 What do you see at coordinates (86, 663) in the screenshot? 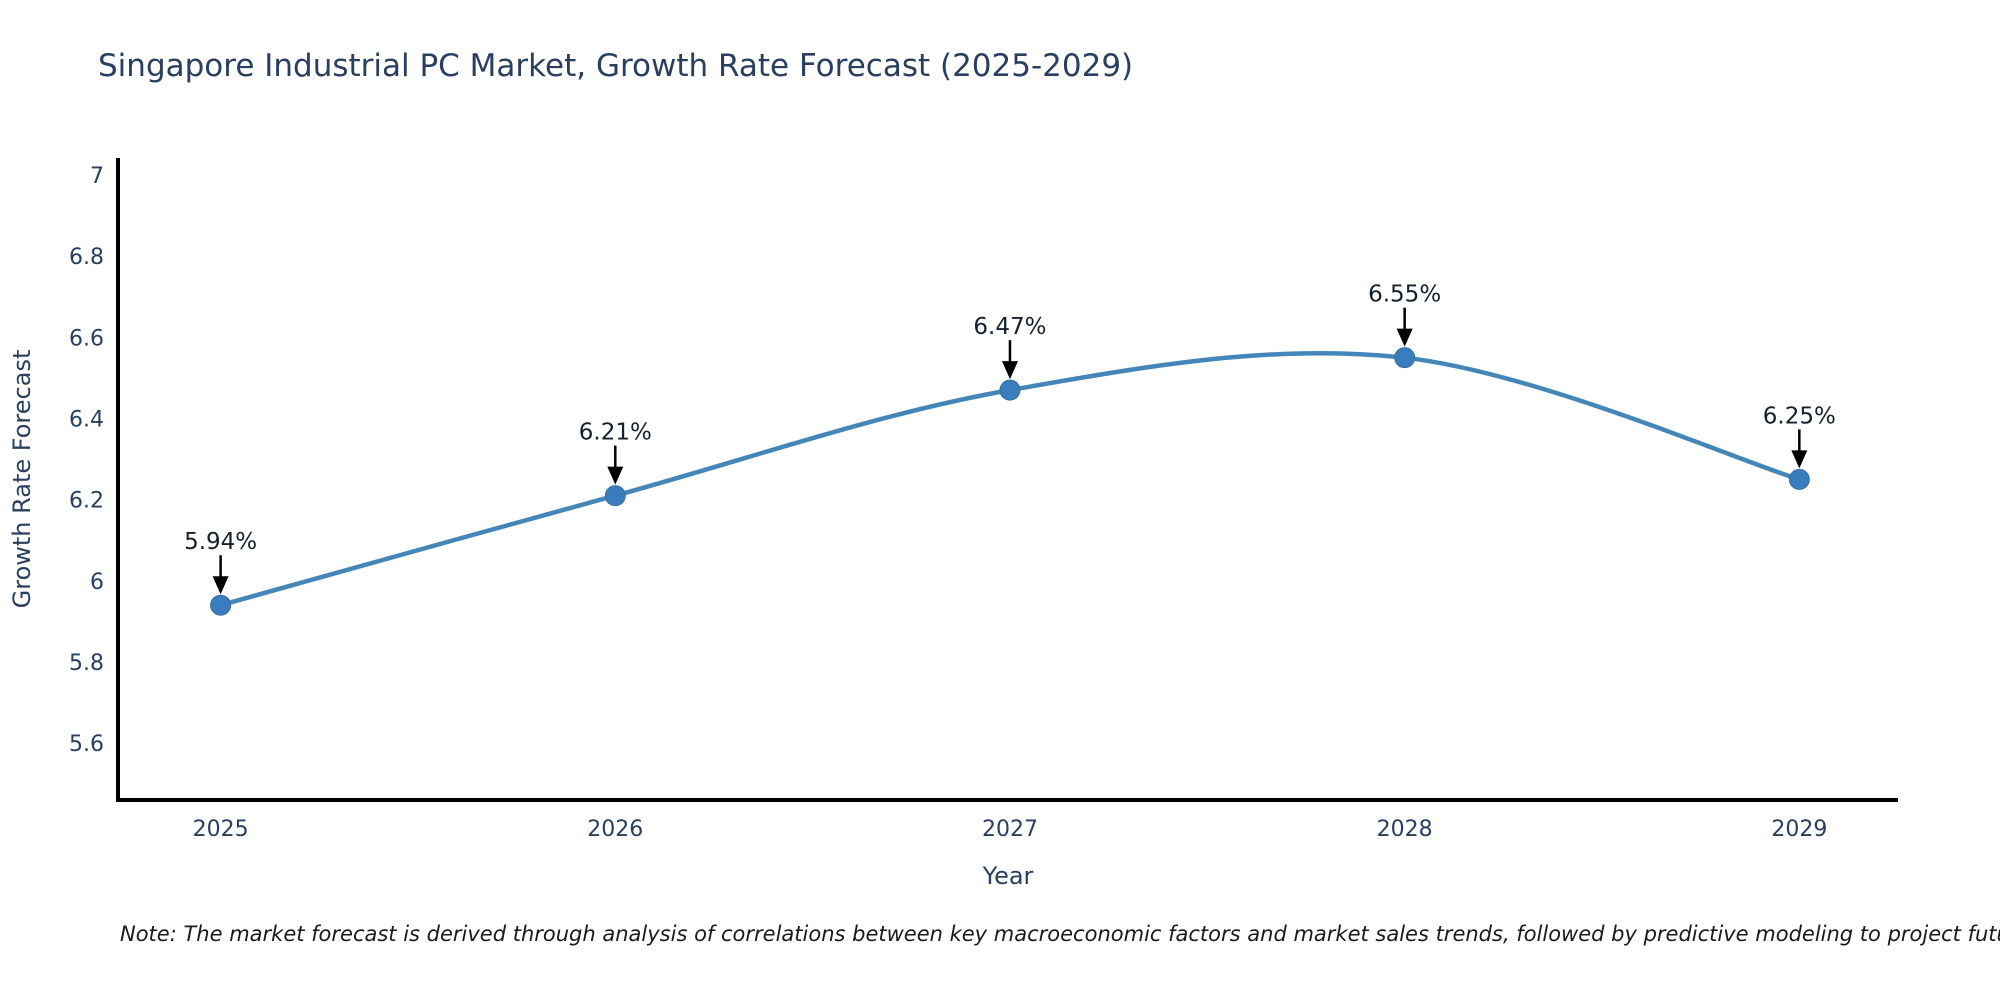
I see `y-tick-label: 5.8` at bounding box center [86, 663].